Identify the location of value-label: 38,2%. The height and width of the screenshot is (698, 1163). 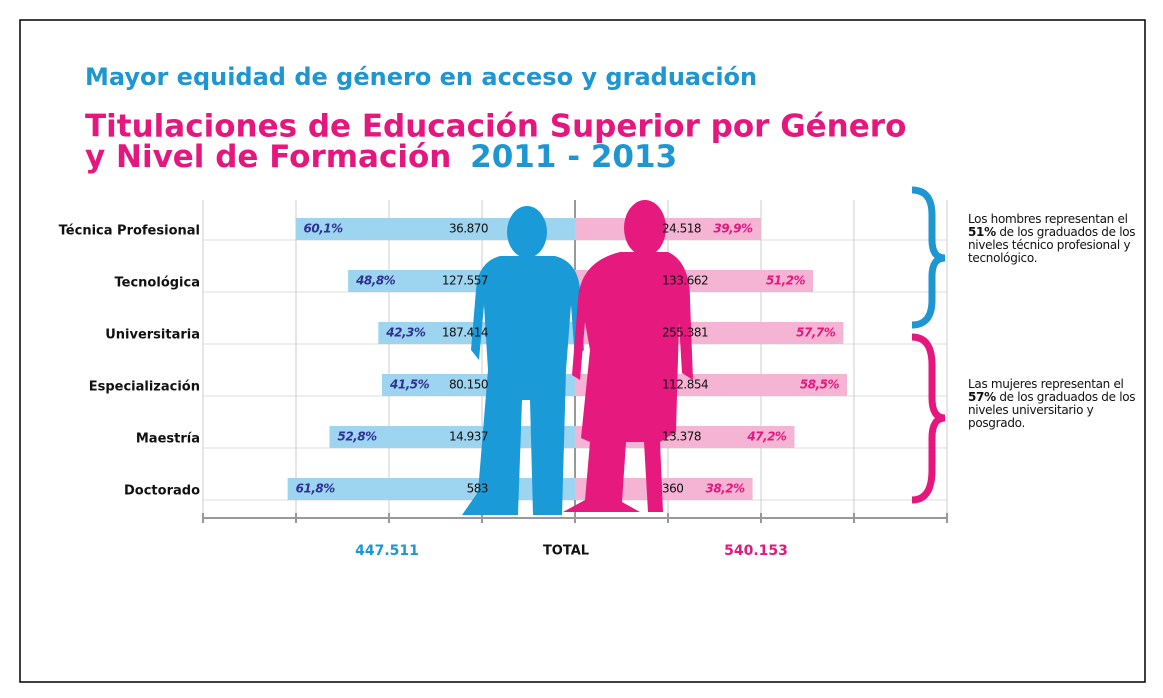
(725, 489).